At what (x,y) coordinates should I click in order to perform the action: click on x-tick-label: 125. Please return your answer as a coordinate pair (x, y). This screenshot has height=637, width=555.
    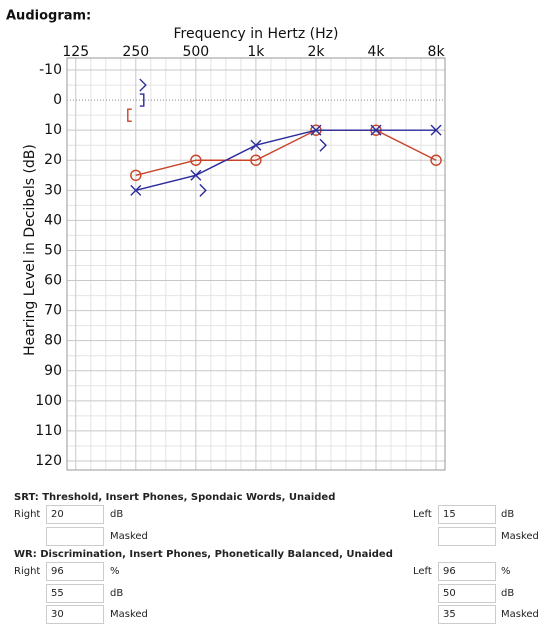
    Looking at the image, I should click on (75, 52).